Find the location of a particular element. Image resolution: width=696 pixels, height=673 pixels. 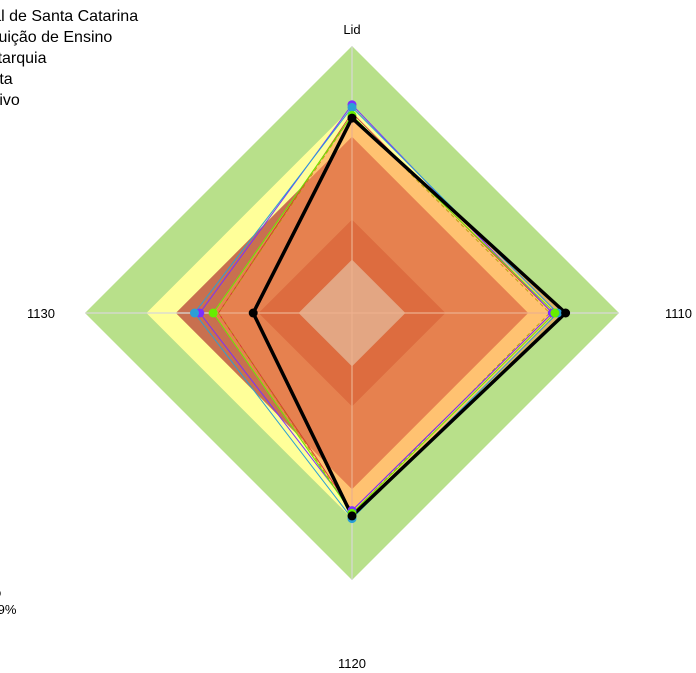

footnote-line: o is located at coordinates (8, 592).